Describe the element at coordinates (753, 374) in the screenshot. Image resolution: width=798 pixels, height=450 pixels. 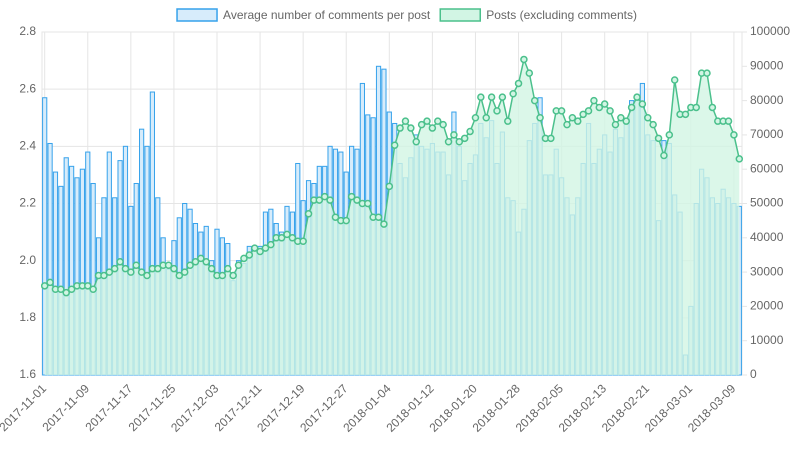
I see `y2-tick-label: 0` at that location.